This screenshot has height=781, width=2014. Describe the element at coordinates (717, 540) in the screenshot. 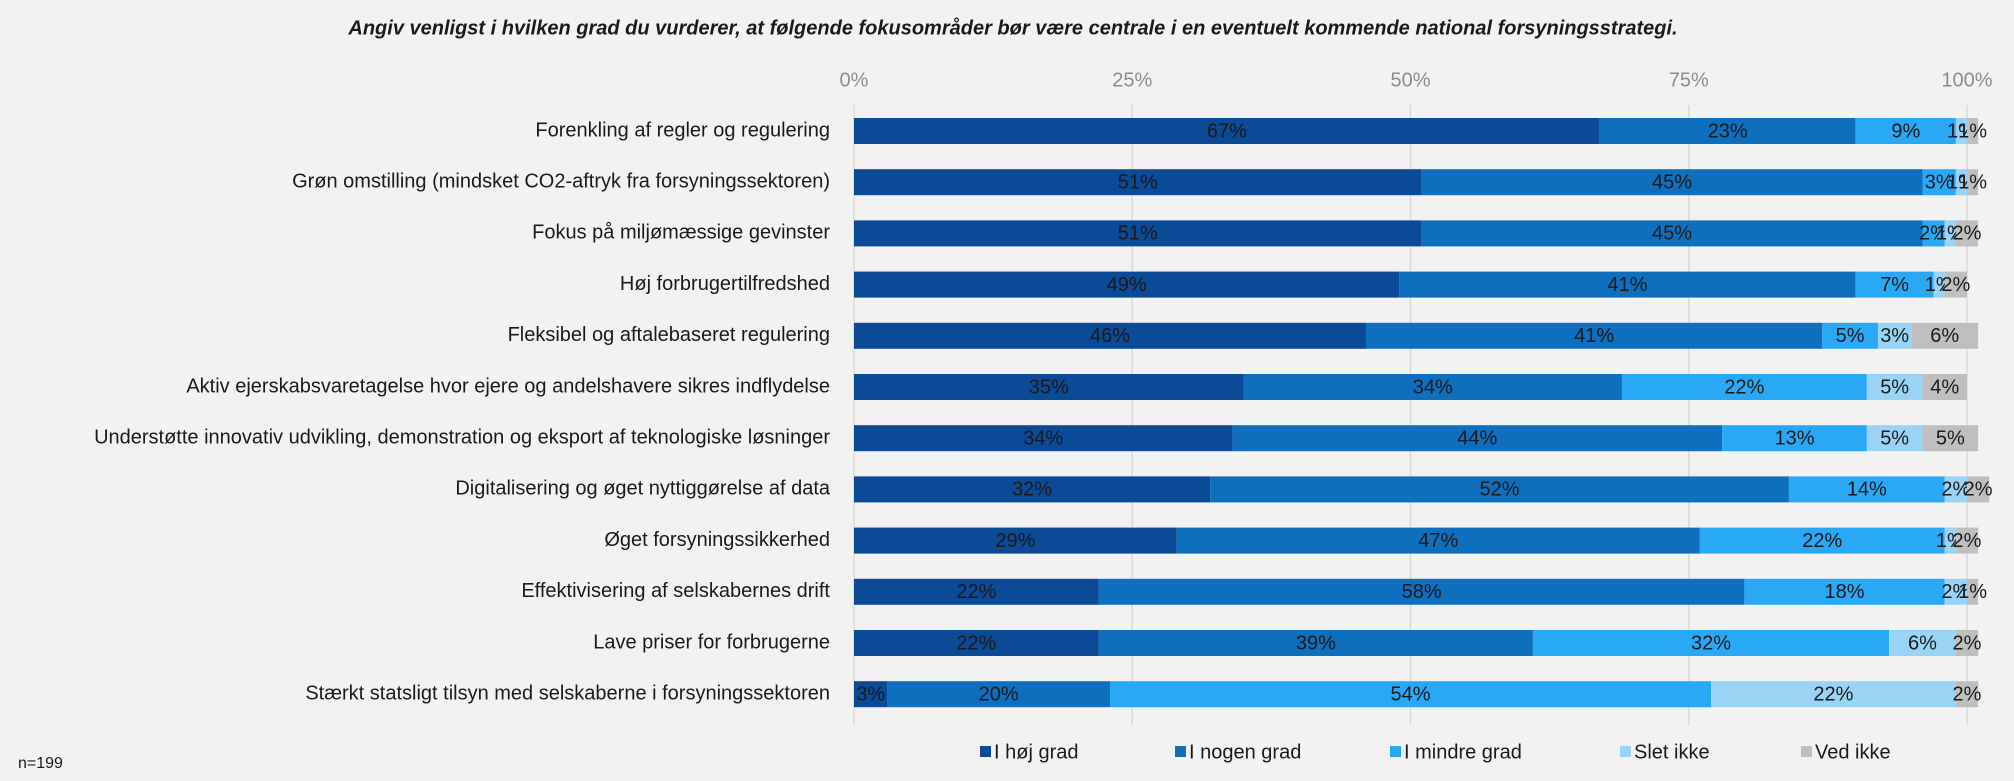

I see `y-tick-label: Øget forsyningssikkerhed` at that location.